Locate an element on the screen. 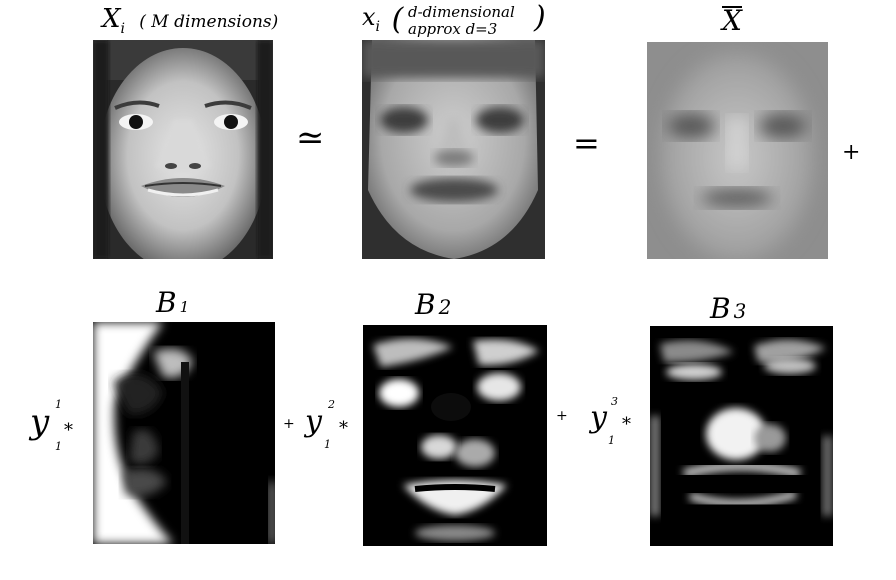 The width and height of the screenshot is (896, 580). face2-paren-open: ( is located at coordinates (397, 19).